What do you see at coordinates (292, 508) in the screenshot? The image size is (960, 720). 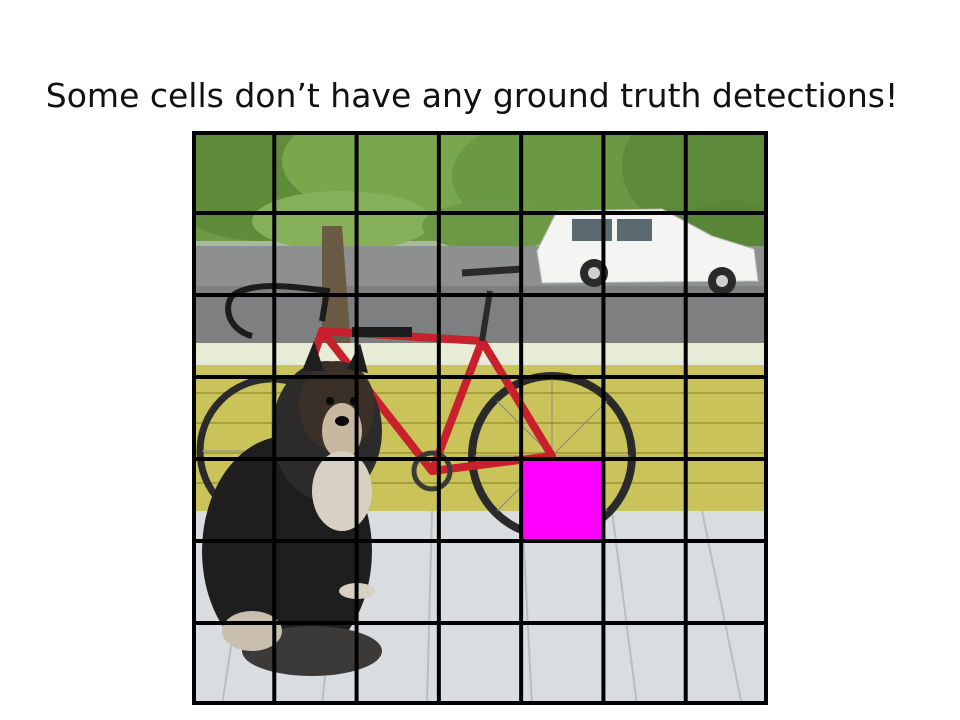 I see `dog` at bounding box center [292, 508].